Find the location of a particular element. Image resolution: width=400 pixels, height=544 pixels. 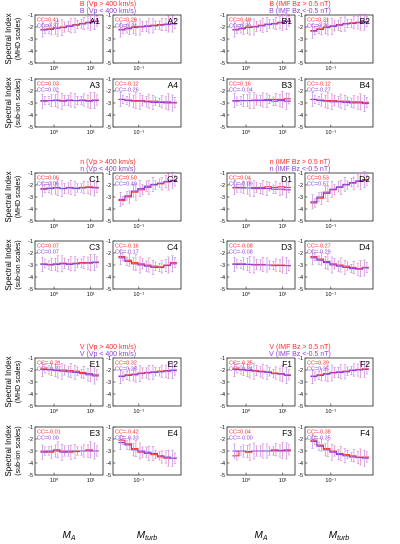

cc-purple-label: CC=-0.17 is located at coordinates (127, 253).